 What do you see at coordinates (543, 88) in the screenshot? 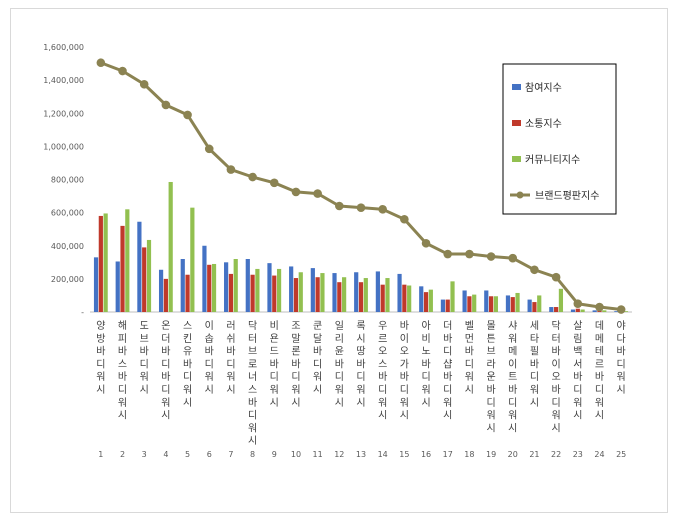
I see `legend-label-0: 참여지수` at bounding box center [543, 88].